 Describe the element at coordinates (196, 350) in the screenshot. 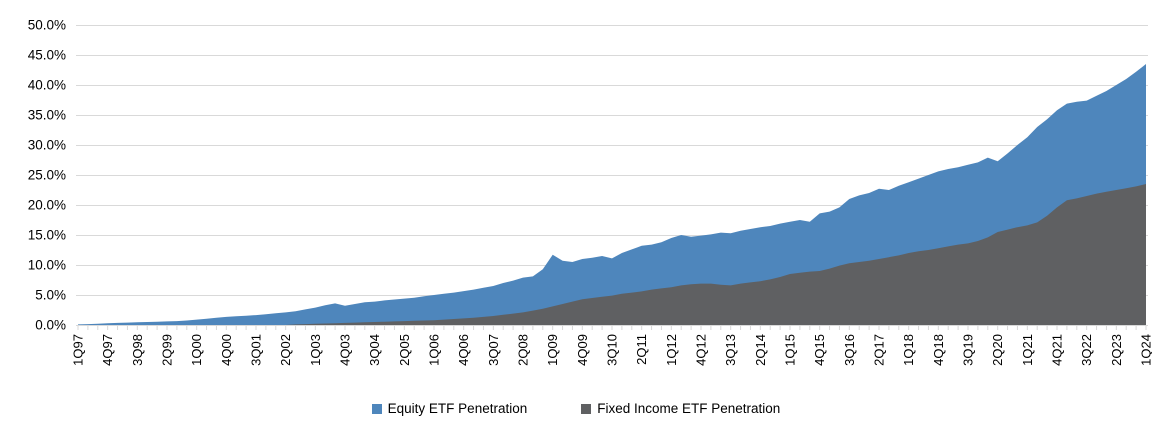

I see `x-axis-label: 1Q00` at that location.